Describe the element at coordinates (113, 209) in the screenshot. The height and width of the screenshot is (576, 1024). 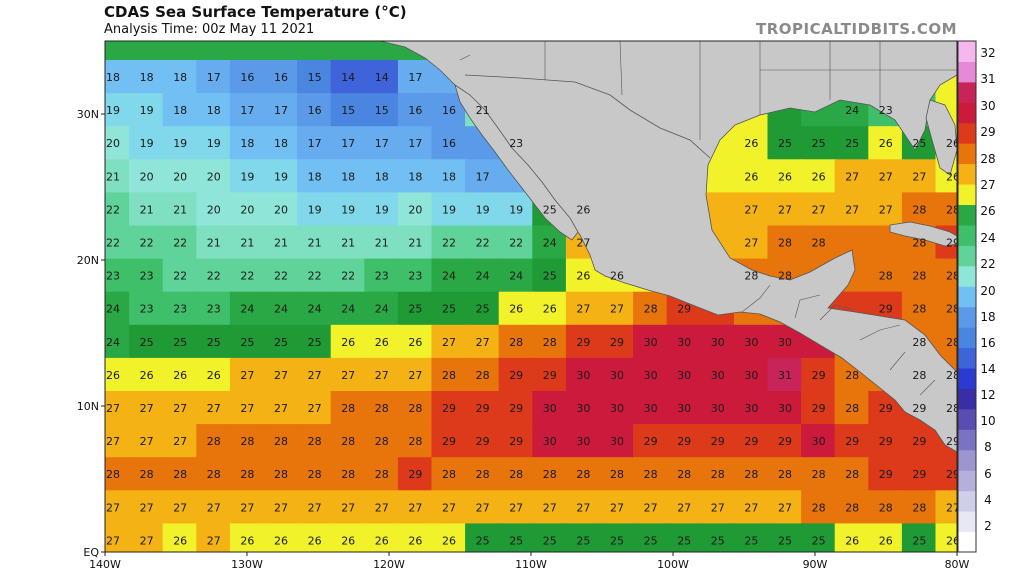
I see `sst-value-label: 22` at that location.